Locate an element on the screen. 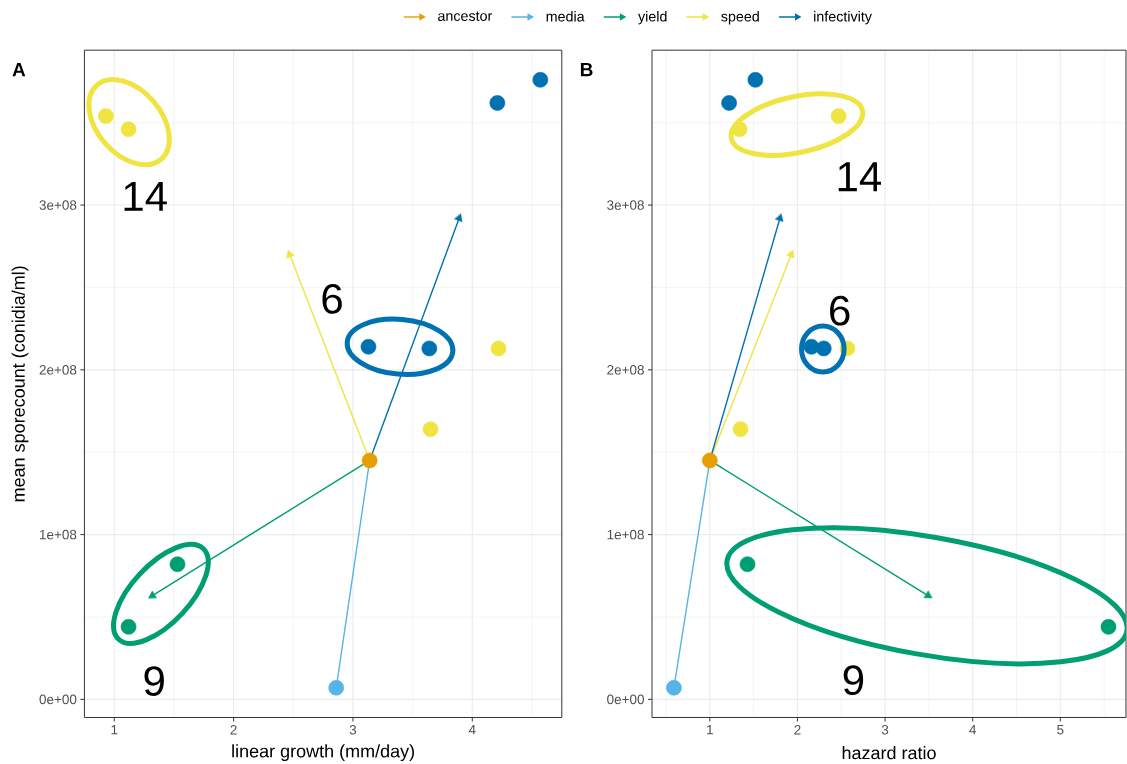 The image size is (1127, 764). x-tick-label: 5 is located at coordinates (1060, 730).